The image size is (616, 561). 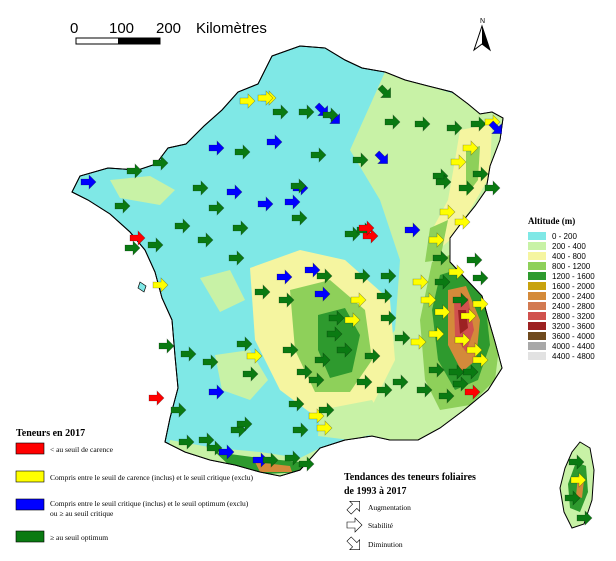 What do you see at coordinates (482, 21) in the screenshot?
I see `north-label: N` at bounding box center [482, 21].